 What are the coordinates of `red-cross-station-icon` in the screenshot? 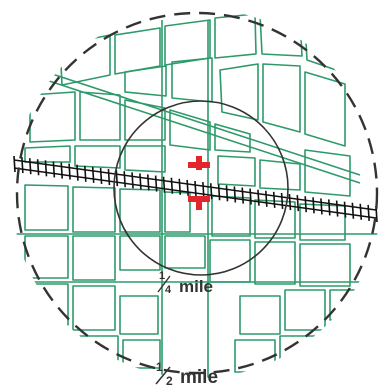 It's located at (199, 183).